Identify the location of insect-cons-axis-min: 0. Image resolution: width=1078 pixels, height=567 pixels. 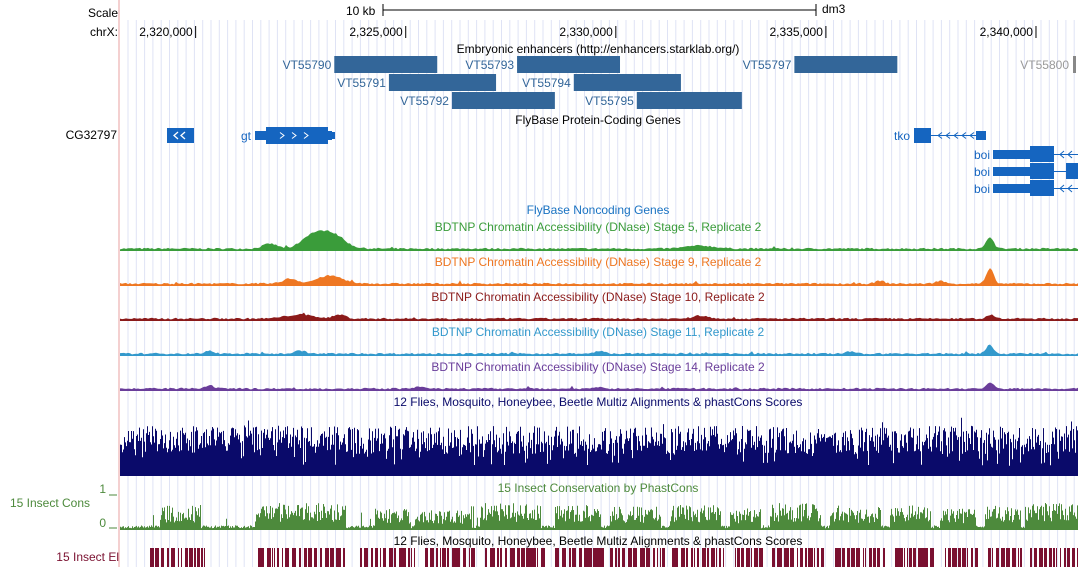
(102, 523).